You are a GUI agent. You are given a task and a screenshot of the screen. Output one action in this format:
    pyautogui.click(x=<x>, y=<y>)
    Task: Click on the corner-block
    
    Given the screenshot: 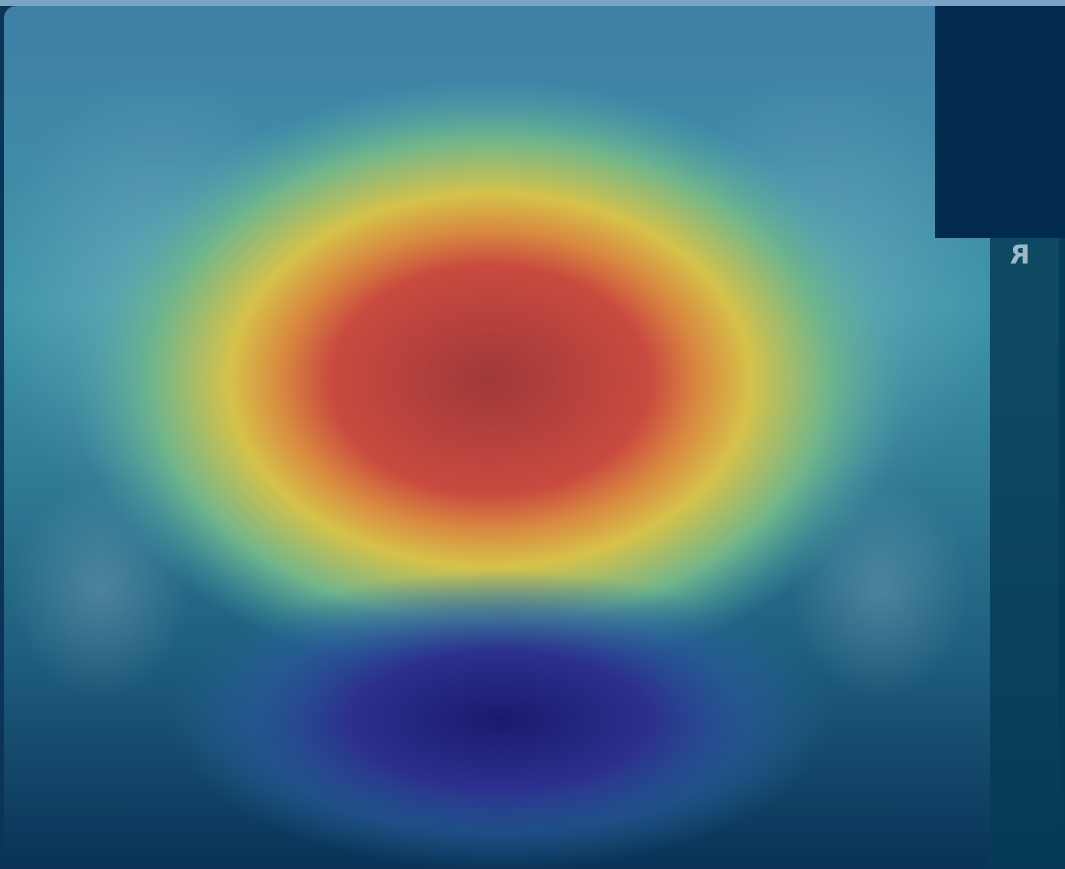 What is the action you would take?
    pyautogui.click(x=1000, y=119)
    